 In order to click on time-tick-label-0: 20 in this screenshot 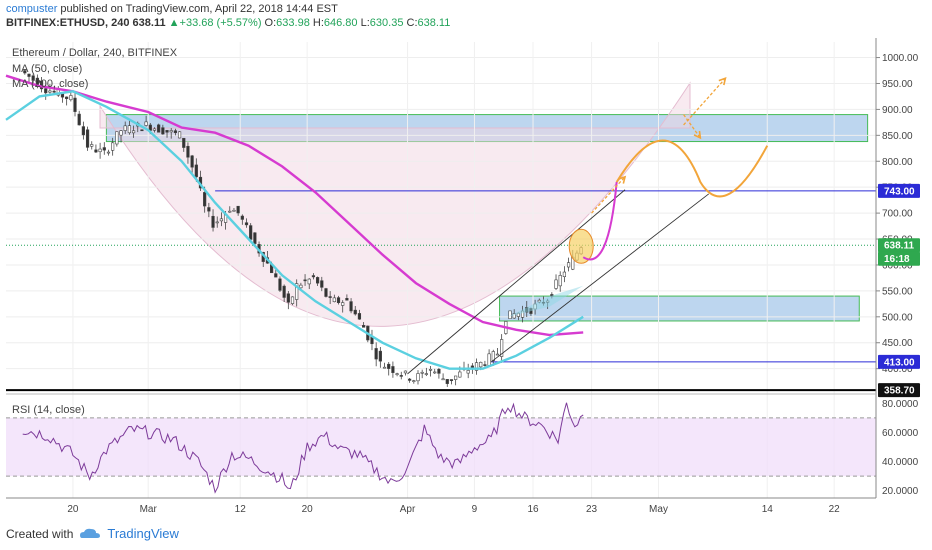, I will do `click(73, 509)`.